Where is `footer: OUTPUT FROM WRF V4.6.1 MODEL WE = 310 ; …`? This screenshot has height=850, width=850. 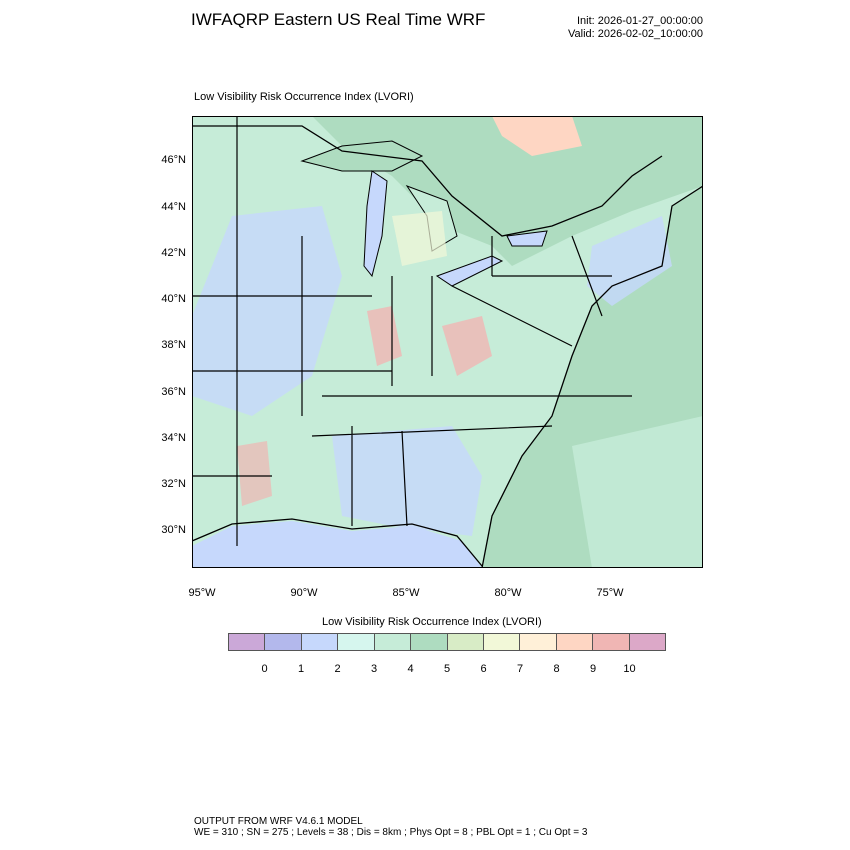 footer: OUTPUT FROM WRF V4.6.1 MODEL WE = 310 ; … is located at coordinates (390, 827).